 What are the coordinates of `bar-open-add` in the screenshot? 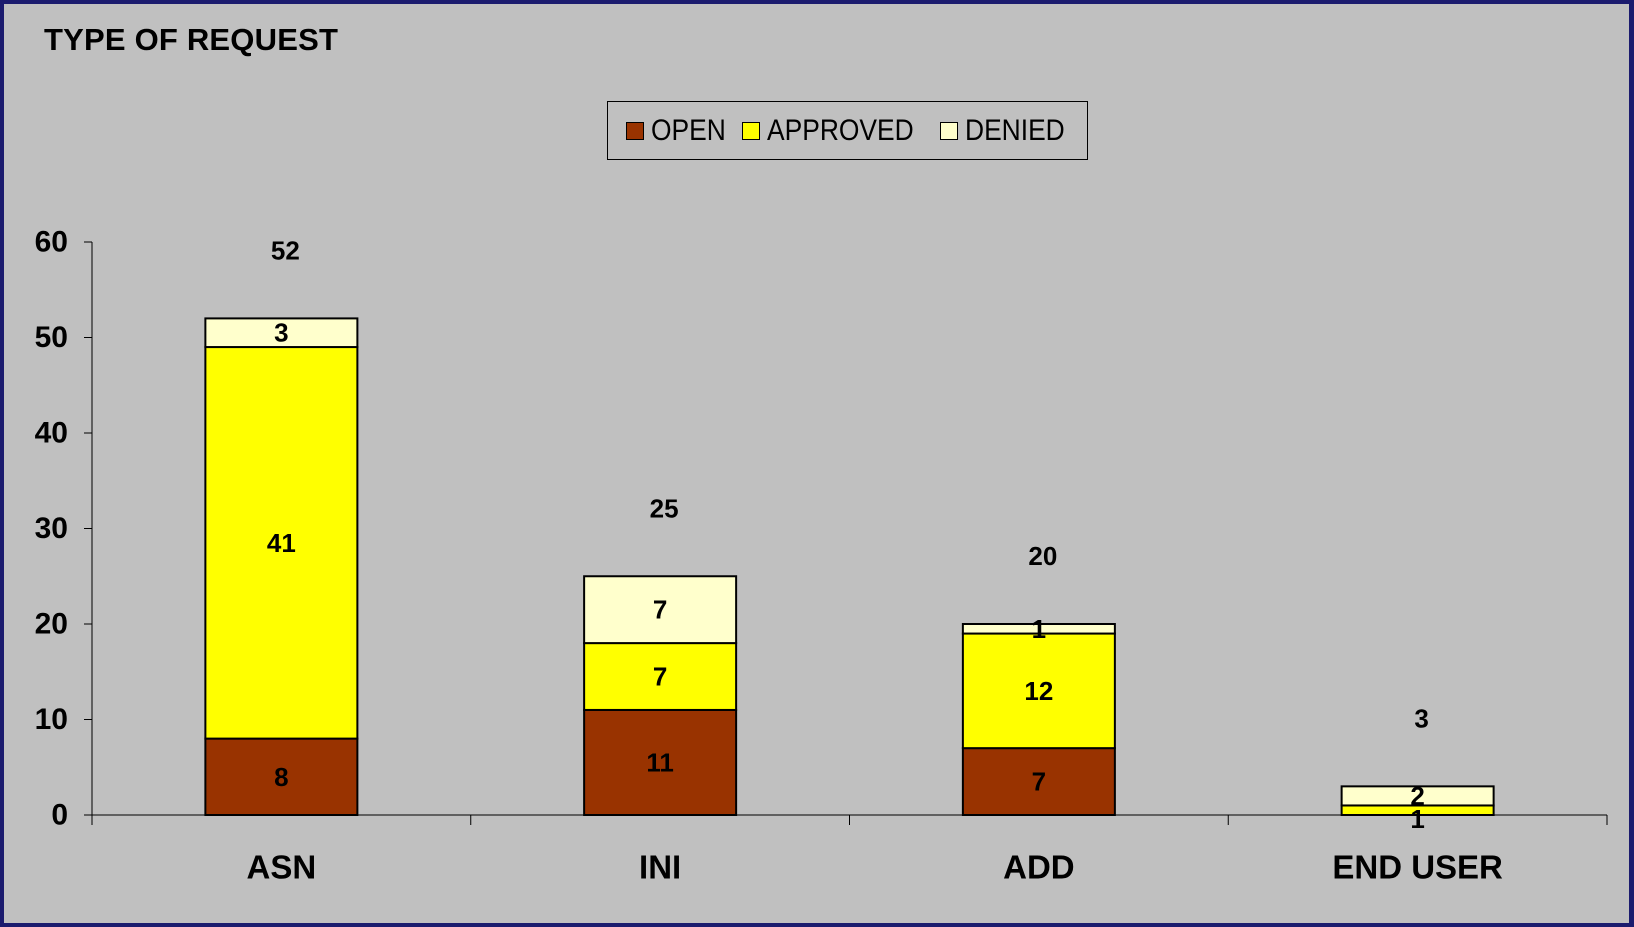 It's located at (1038, 782).